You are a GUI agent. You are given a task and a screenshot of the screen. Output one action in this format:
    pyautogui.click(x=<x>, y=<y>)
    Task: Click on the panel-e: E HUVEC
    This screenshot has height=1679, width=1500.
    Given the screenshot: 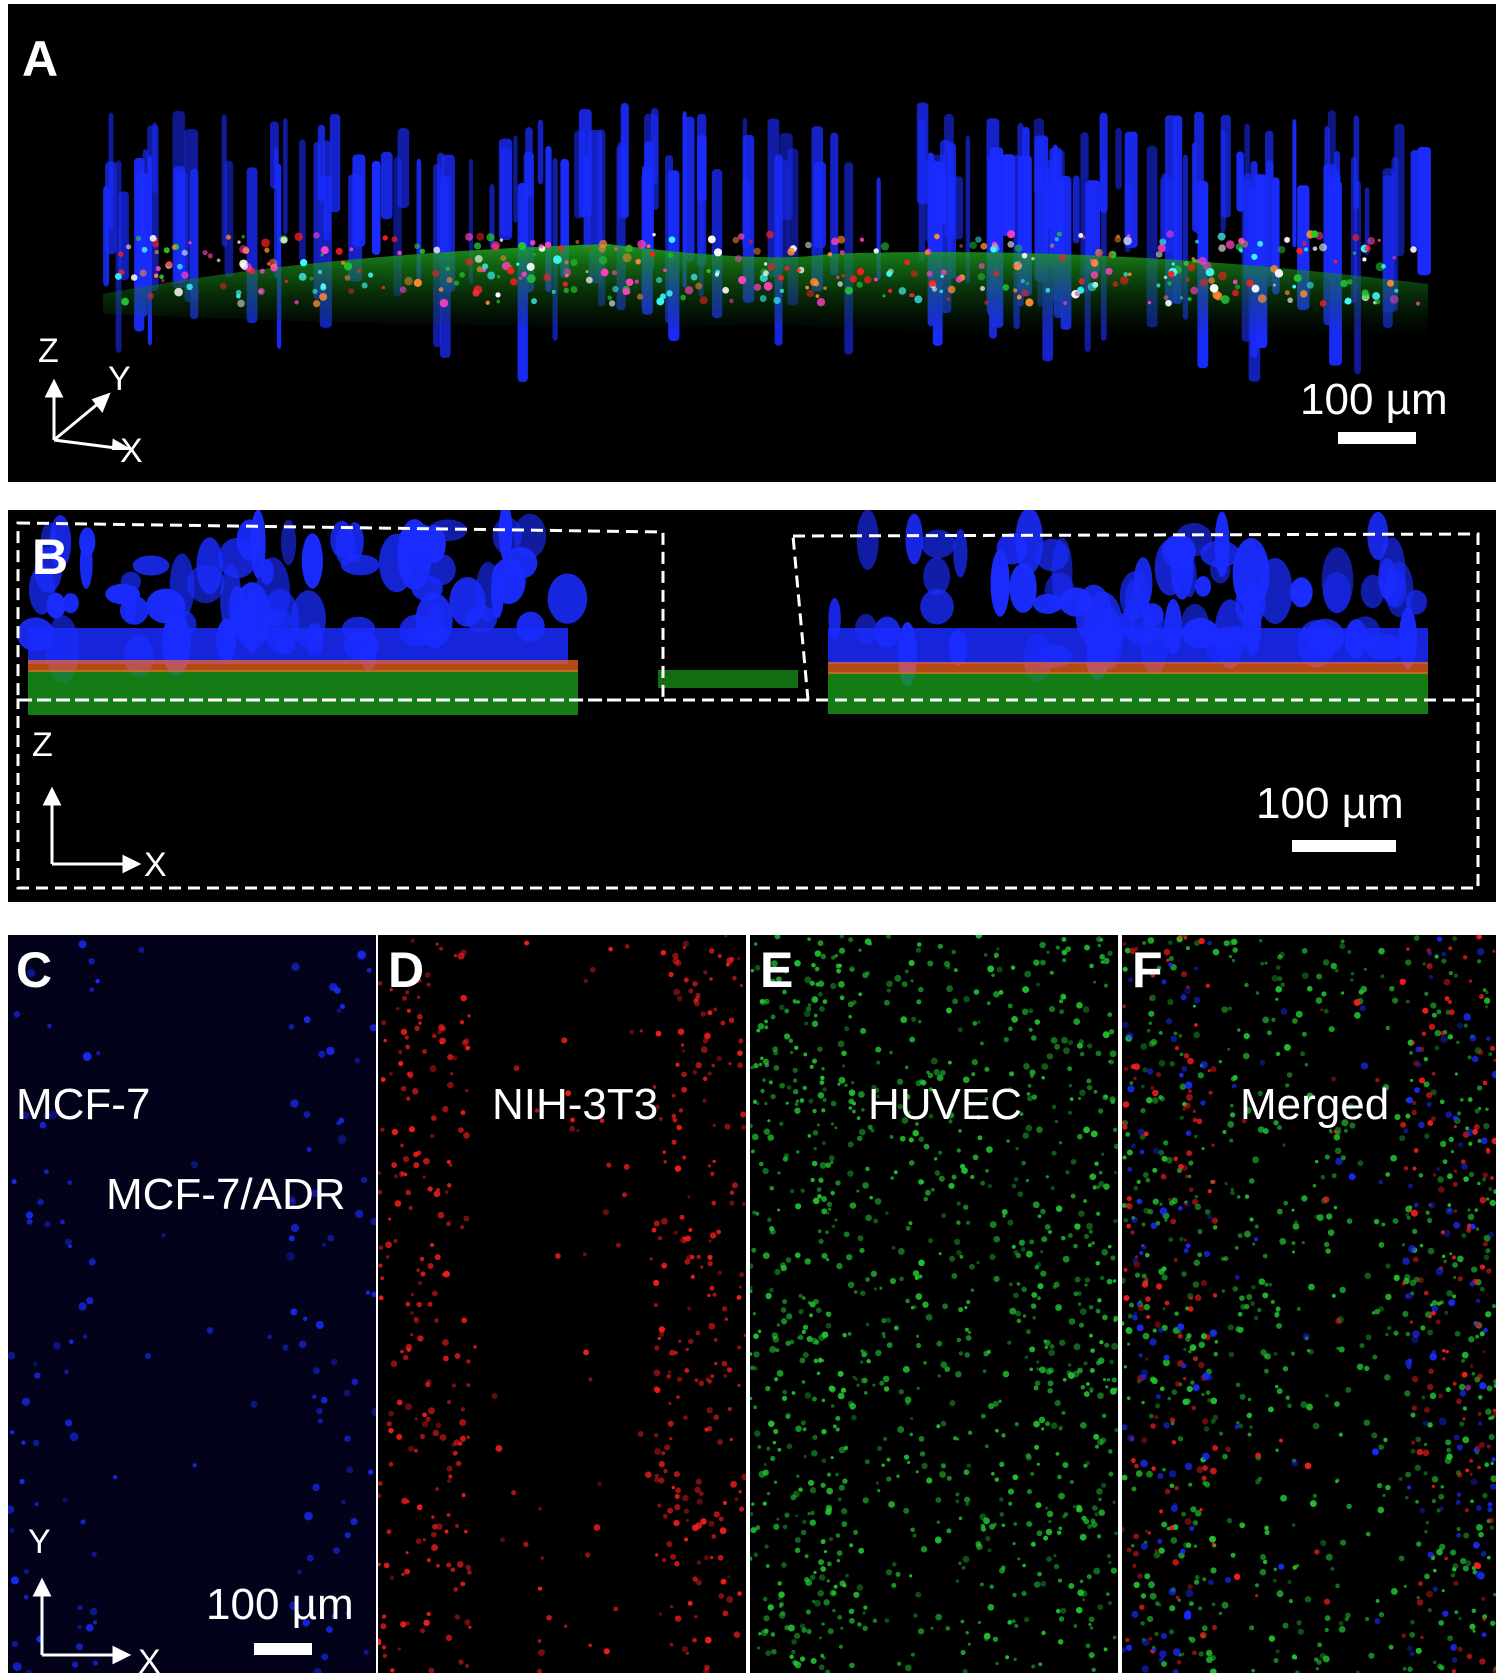 What is the action you would take?
    pyautogui.click(x=934, y=1304)
    